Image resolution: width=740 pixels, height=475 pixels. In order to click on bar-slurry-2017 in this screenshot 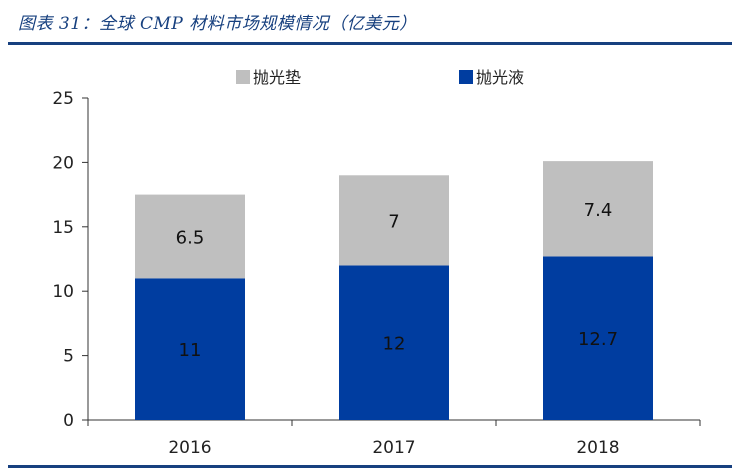, I will do `click(394, 342)`.